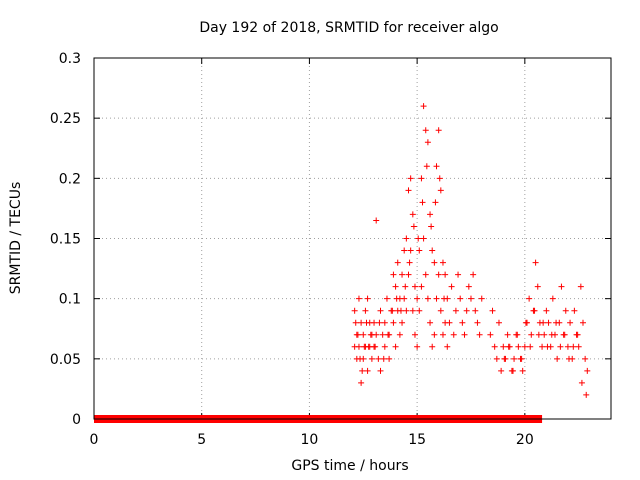 The height and width of the screenshot is (480, 640). What do you see at coordinates (65, 239) in the screenshot?
I see `y-tick-labels: 0 0.05 0.1 0.15 0.2 0.25 0.3` at bounding box center [65, 239].